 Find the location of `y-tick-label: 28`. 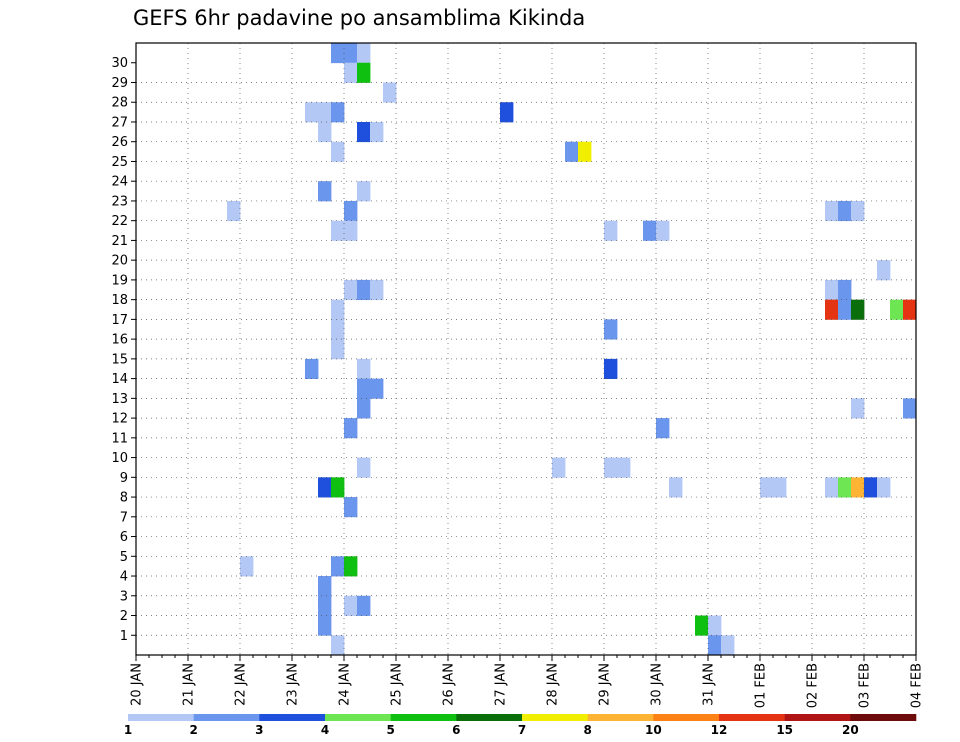

y-tick-label: 28 is located at coordinates (119, 103).